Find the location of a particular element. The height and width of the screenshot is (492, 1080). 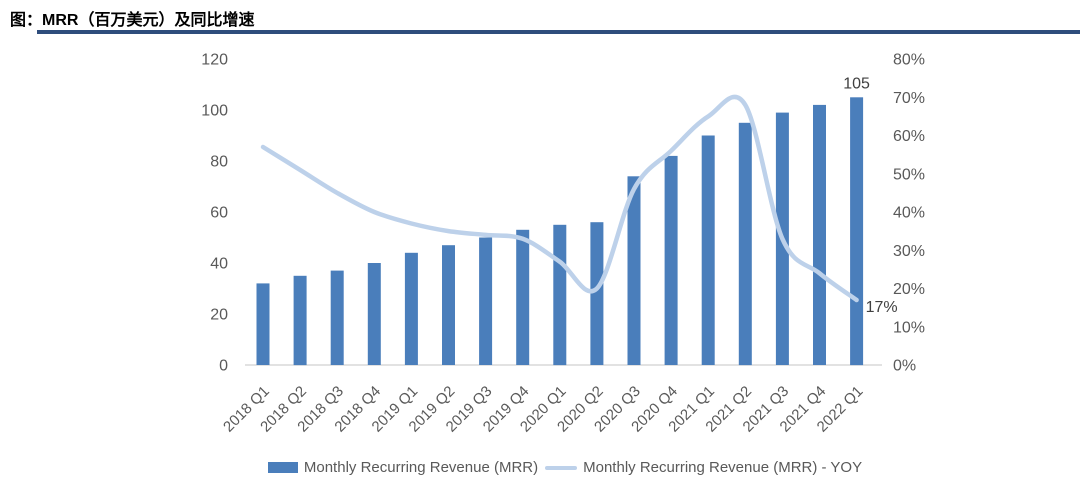

header-rule is located at coordinates (558, 32).